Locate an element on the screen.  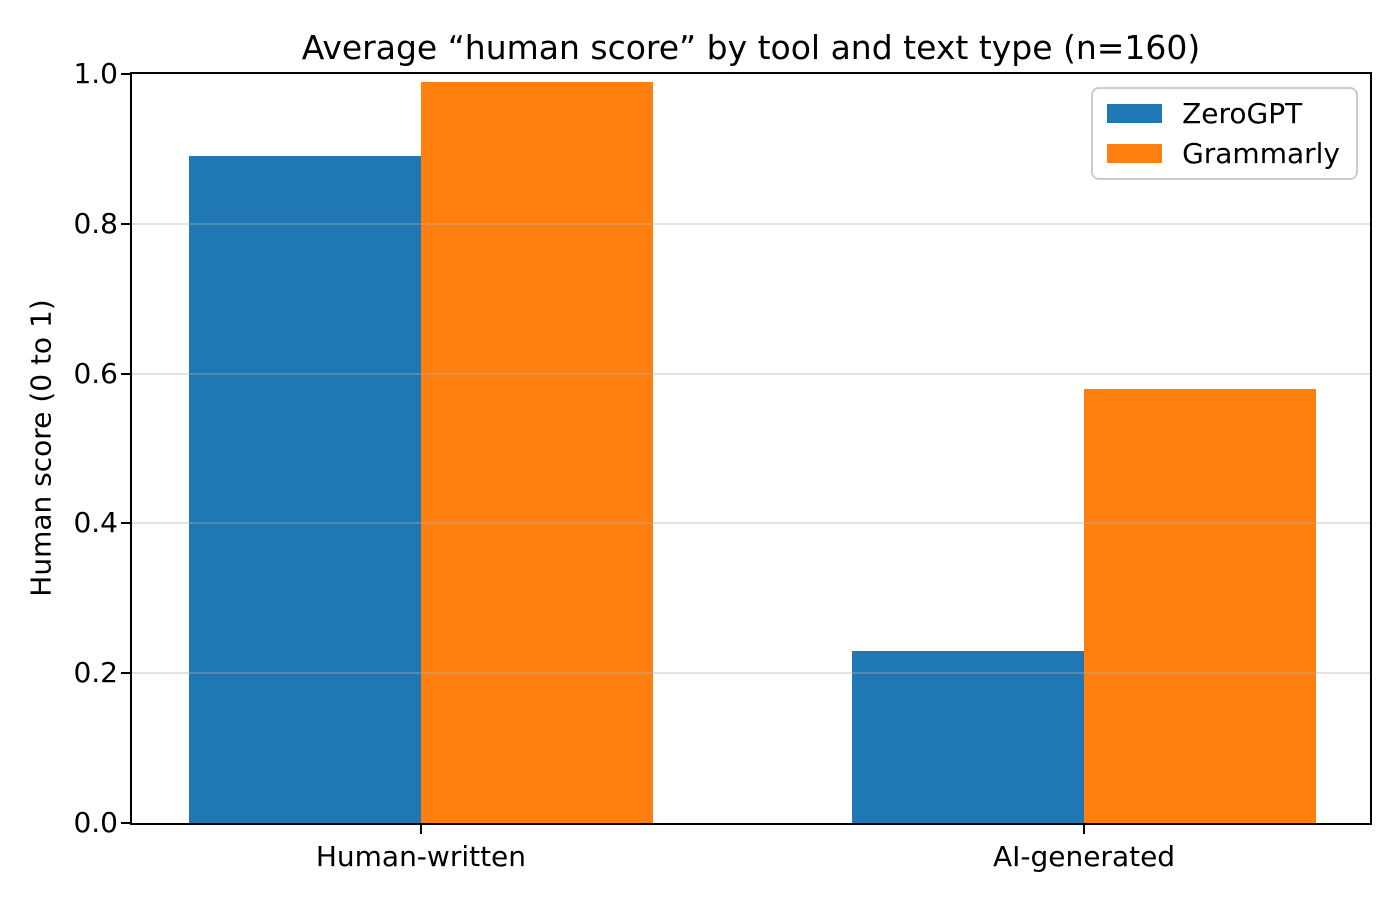
x-tick-label-human-written: Human-written is located at coordinates (421, 856).